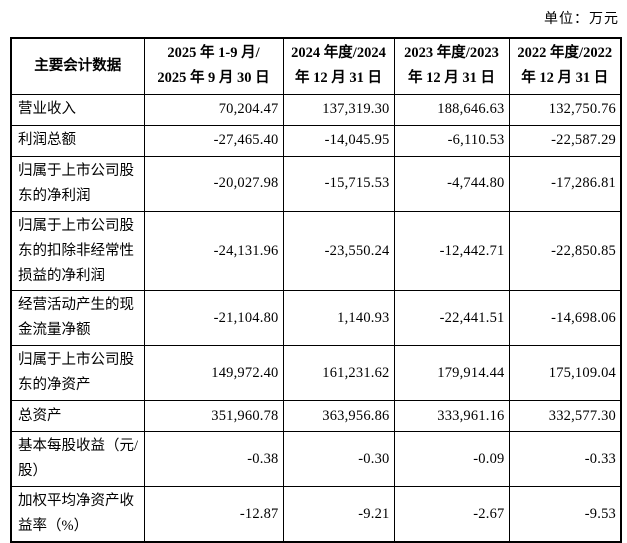 Image resolution: width=627 pixels, height=543 pixels. What do you see at coordinates (451, 514) in the screenshot?
I see `cell-value: -2.67` at bounding box center [451, 514].